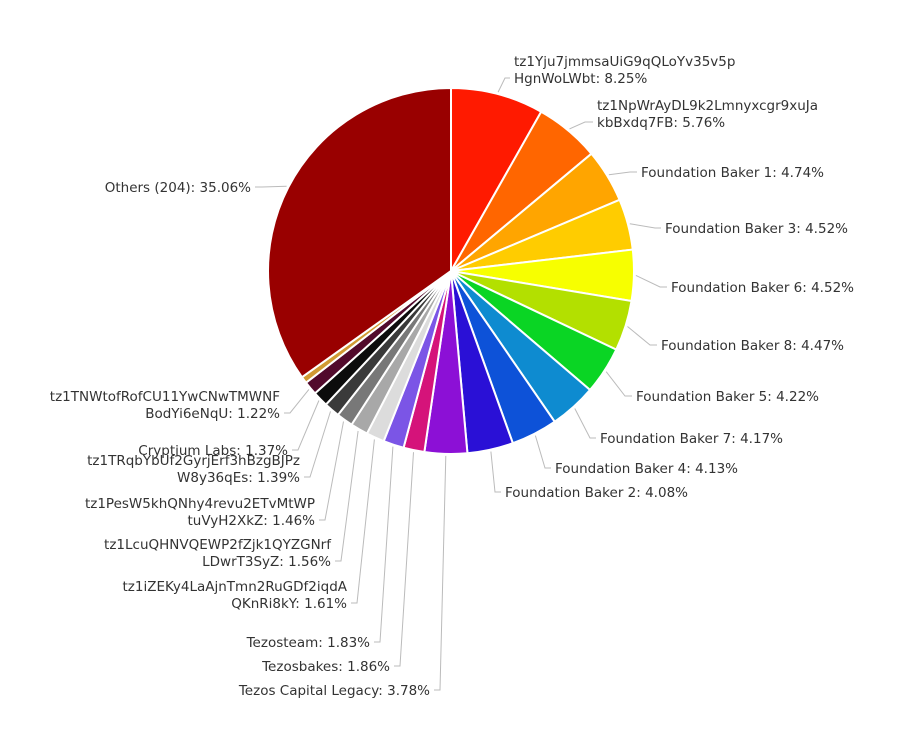  Describe the element at coordinates (596, 493) in the screenshot. I see `slice-label: Foundation Baker 2: 4.08%` at that location.